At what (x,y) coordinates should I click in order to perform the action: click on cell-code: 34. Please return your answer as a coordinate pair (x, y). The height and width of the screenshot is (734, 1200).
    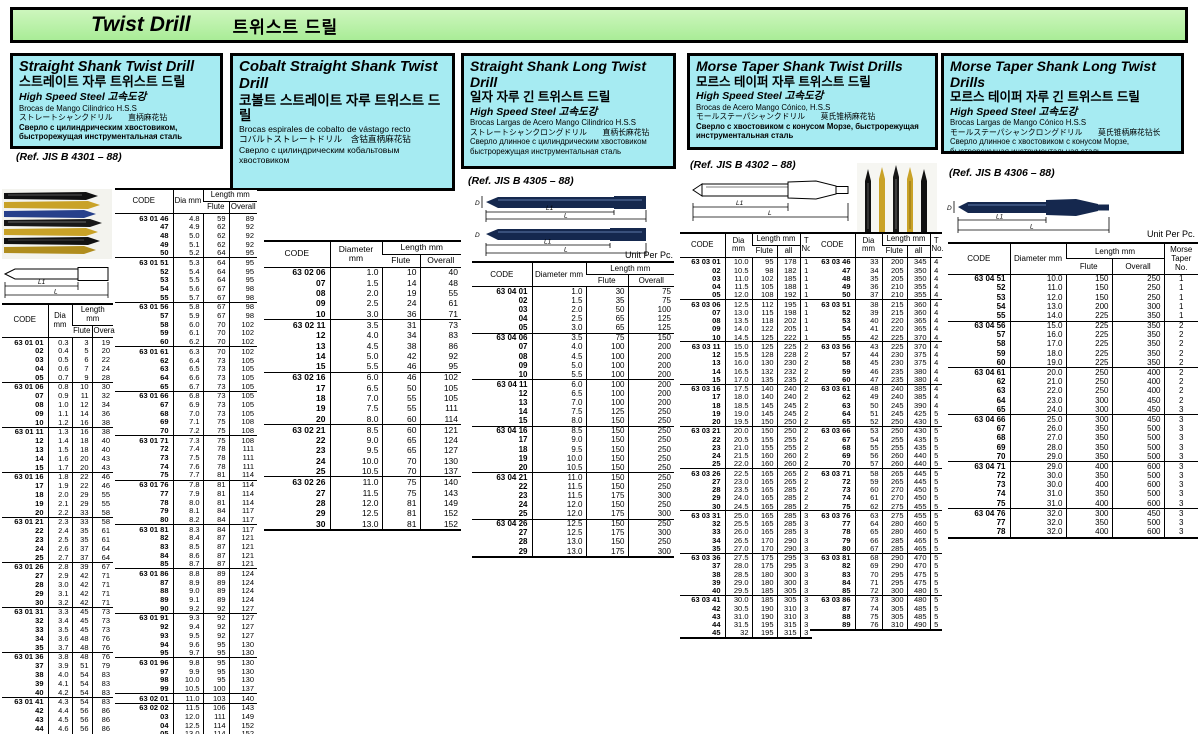
    Looking at the image, I should click on (39, 638).